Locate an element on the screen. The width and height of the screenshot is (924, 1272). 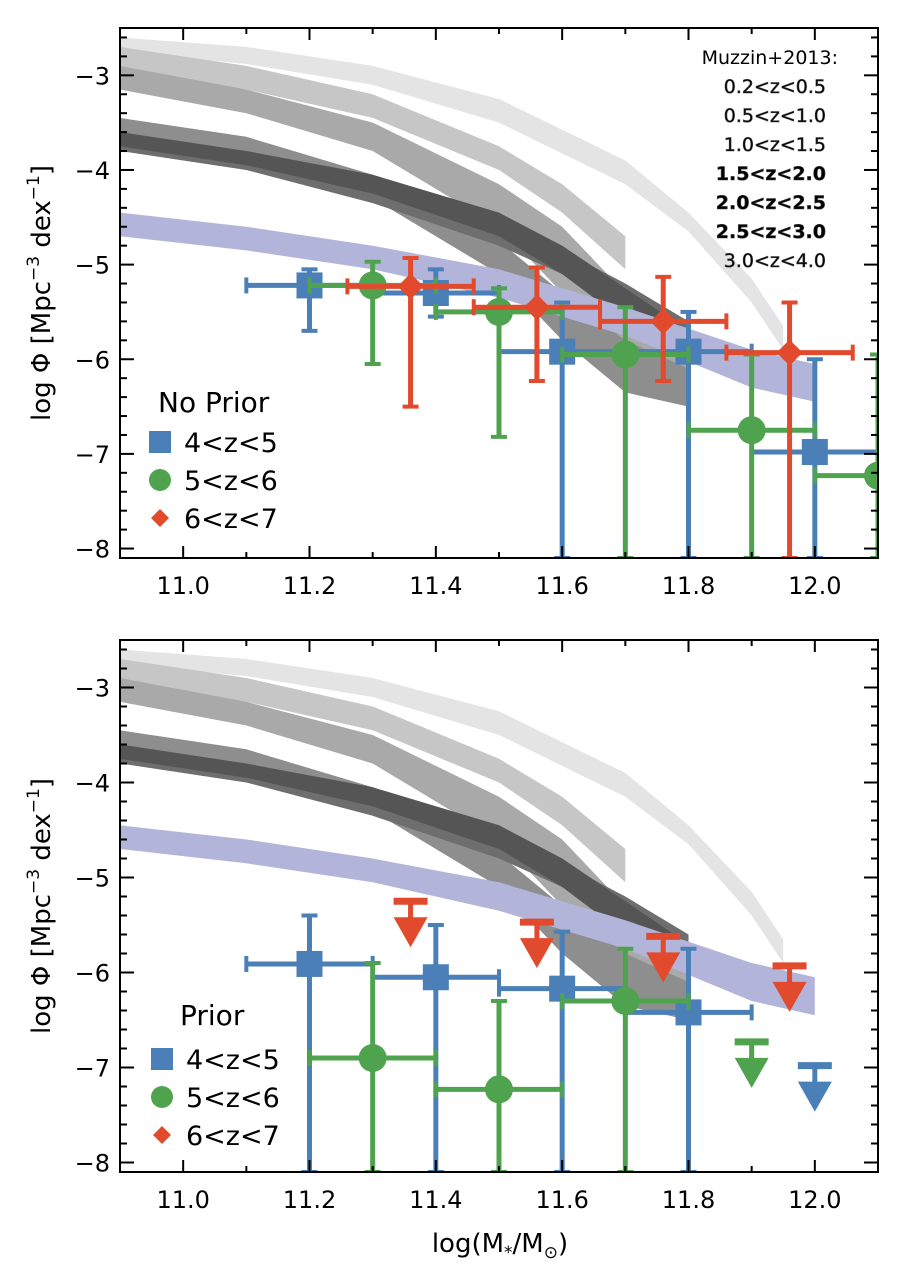
band-2.5<z<3.0 is located at coordinates (404, 858).